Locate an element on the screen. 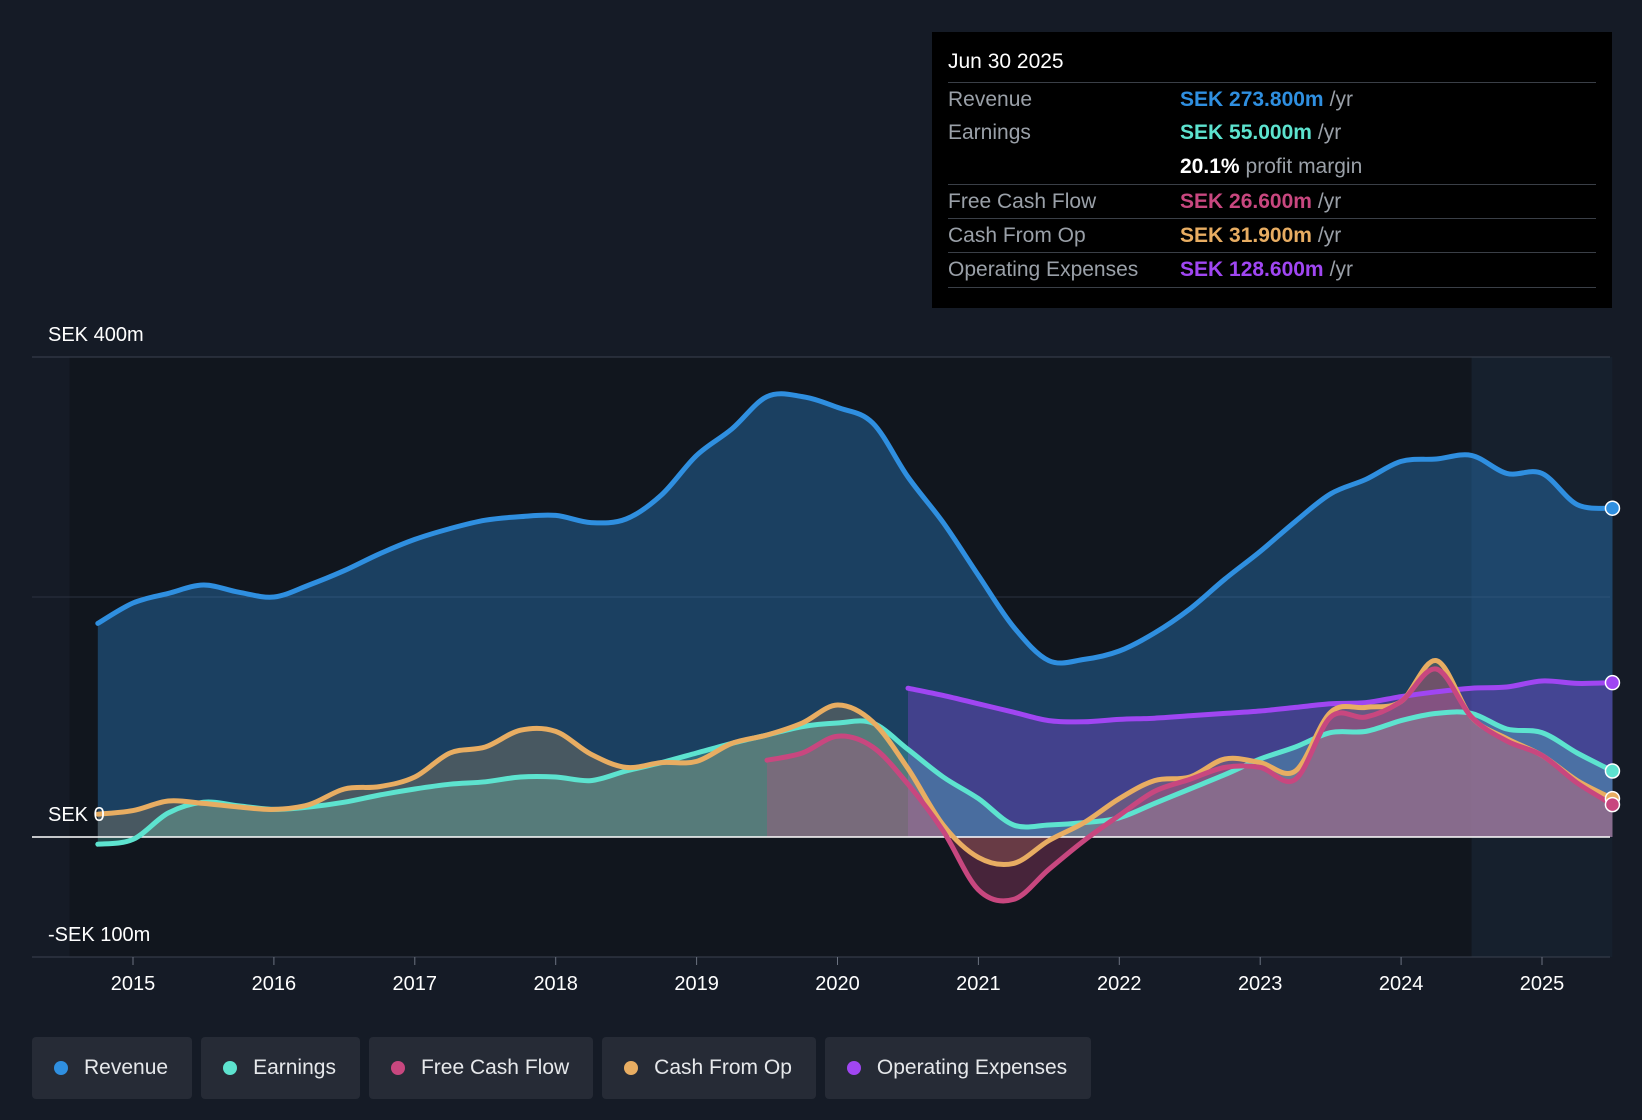  tooltip-value: SEK 128.600m/yr is located at coordinates (1266, 270).